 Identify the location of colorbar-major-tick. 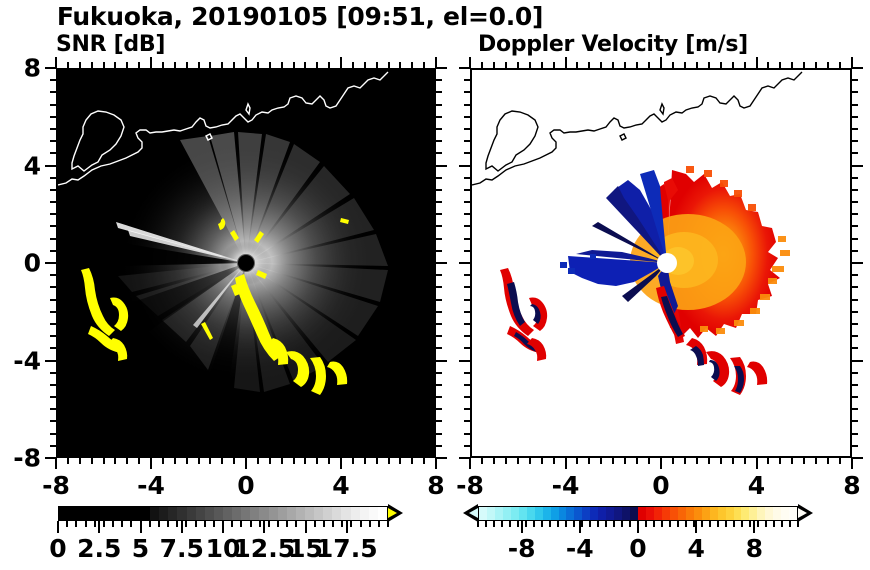
(305, 527).